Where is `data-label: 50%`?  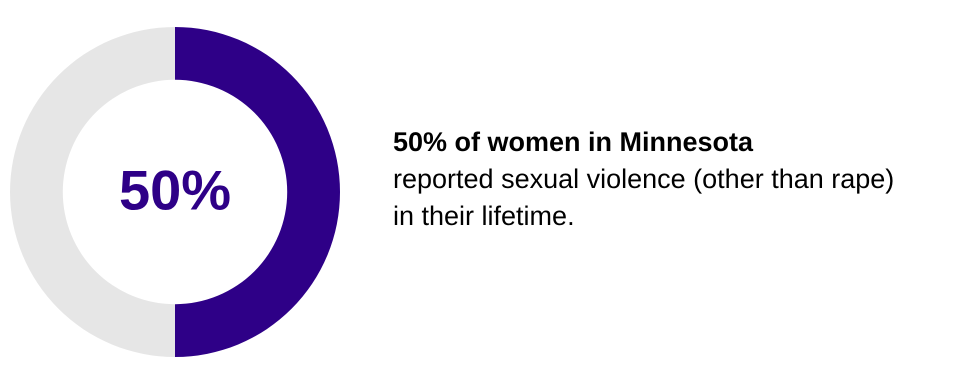 data-label: 50% is located at coordinates (175, 190).